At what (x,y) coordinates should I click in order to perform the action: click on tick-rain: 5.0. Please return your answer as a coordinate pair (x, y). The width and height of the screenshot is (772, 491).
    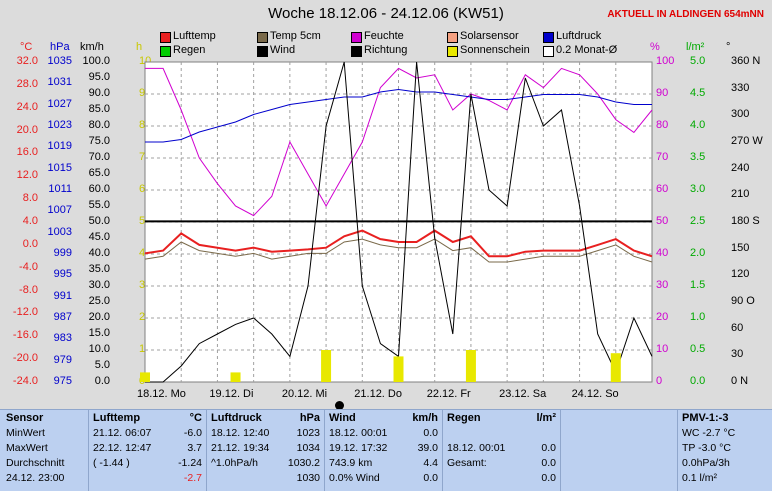
    Looking at the image, I should click on (698, 61).